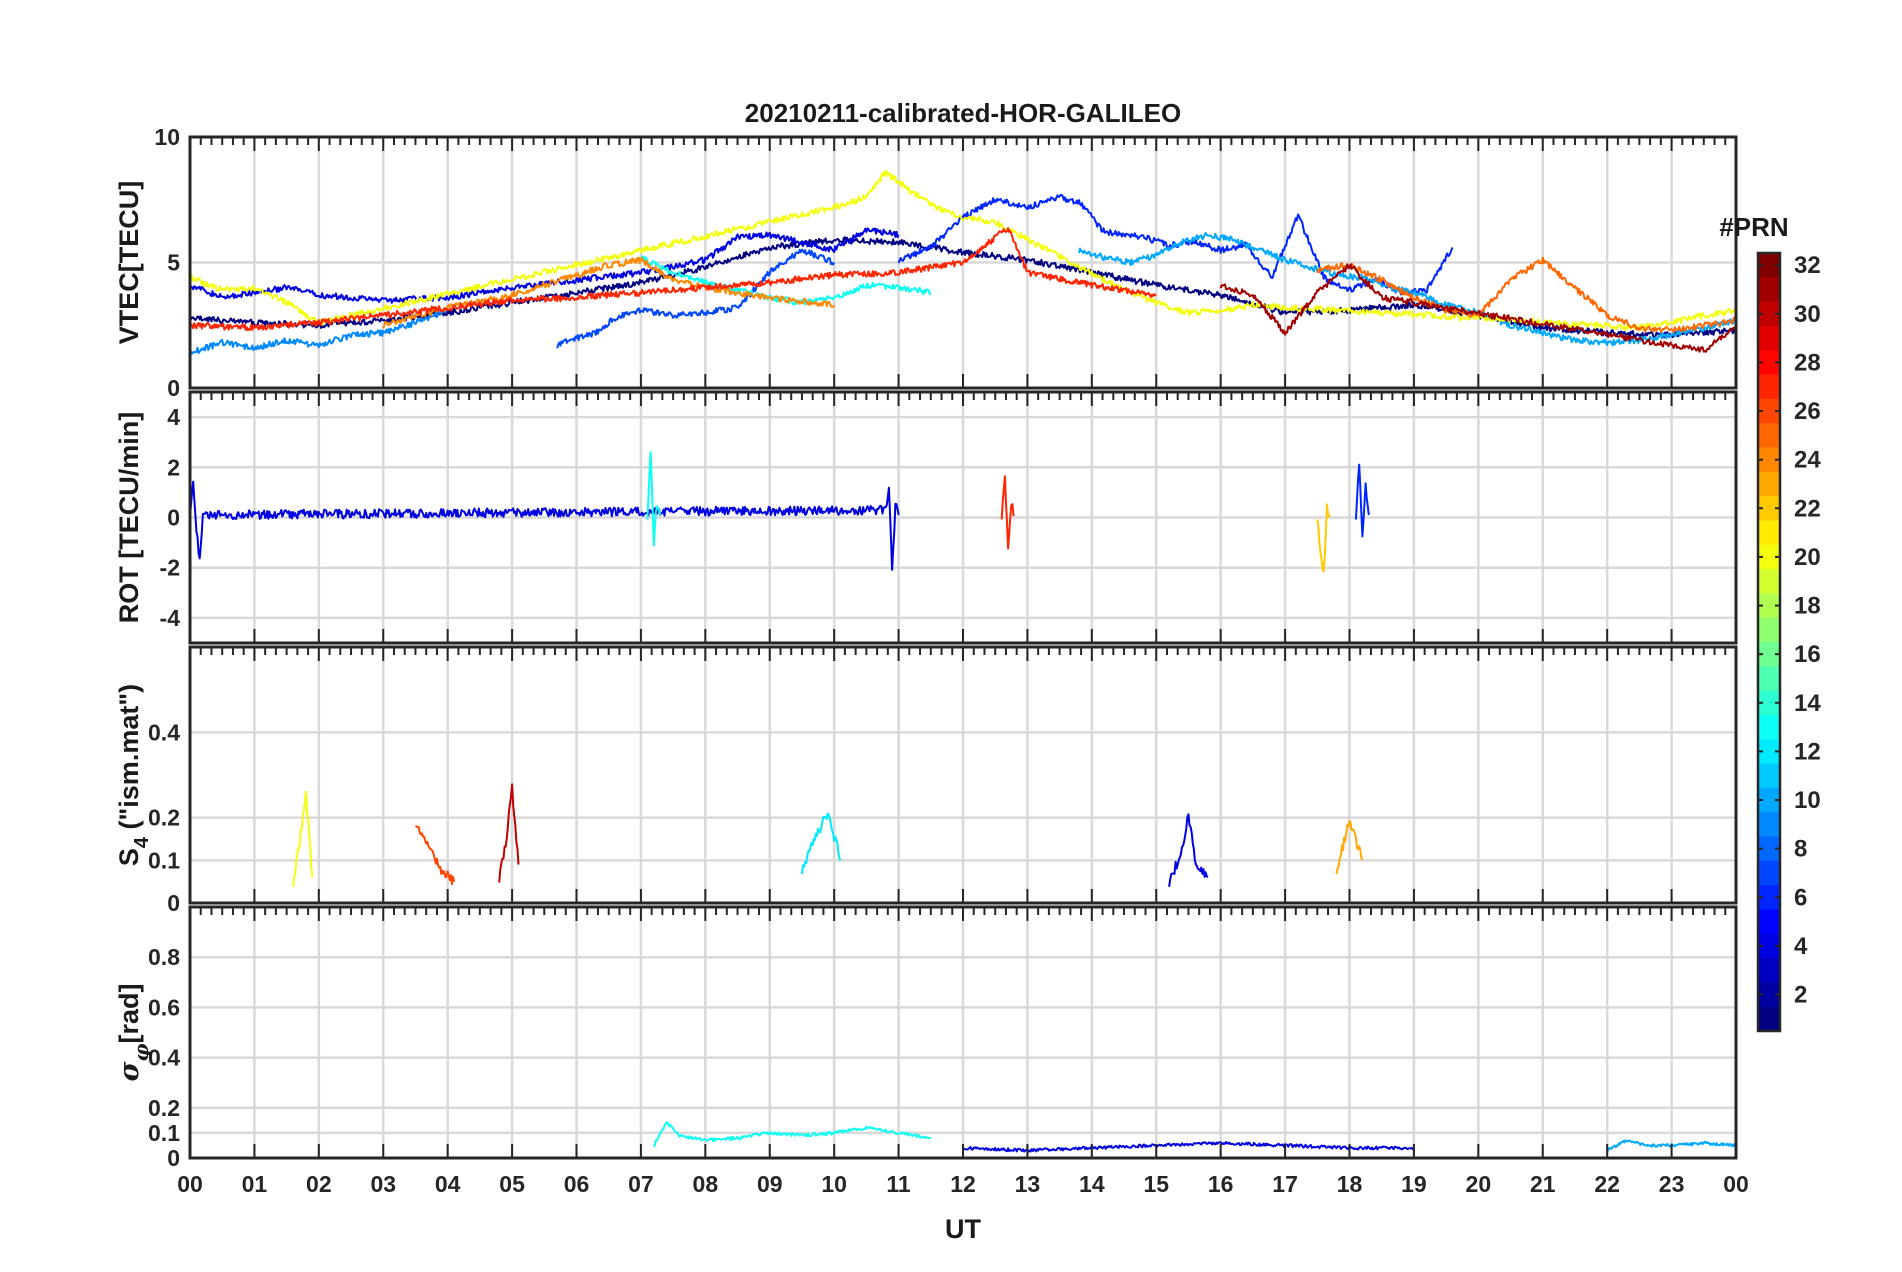 The width and height of the screenshot is (1902, 1272). What do you see at coordinates (898, 1184) in the screenshot?
I see `x-tick-label: 11` at bounding box center [898, 1184].